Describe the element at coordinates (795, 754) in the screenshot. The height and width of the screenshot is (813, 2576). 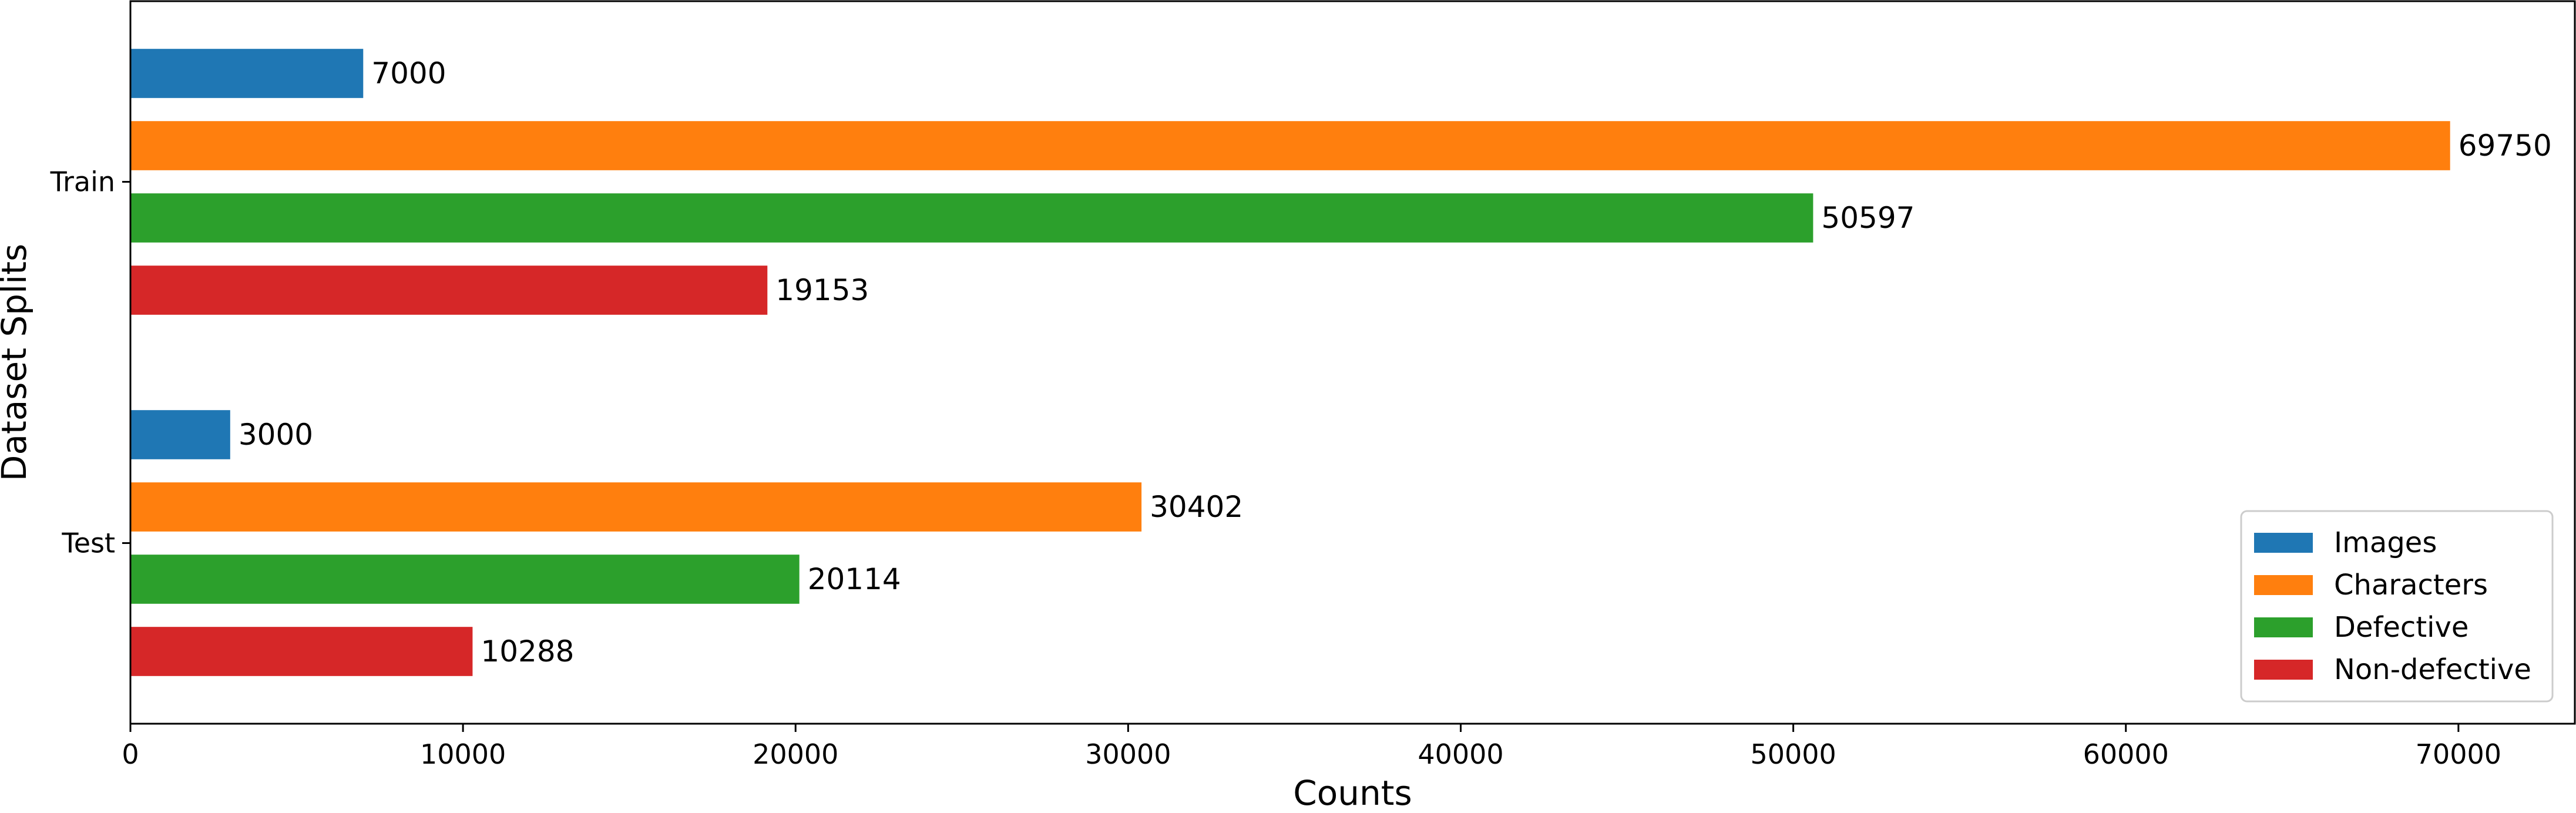
I see `x-tick-label: 20000` at that location.